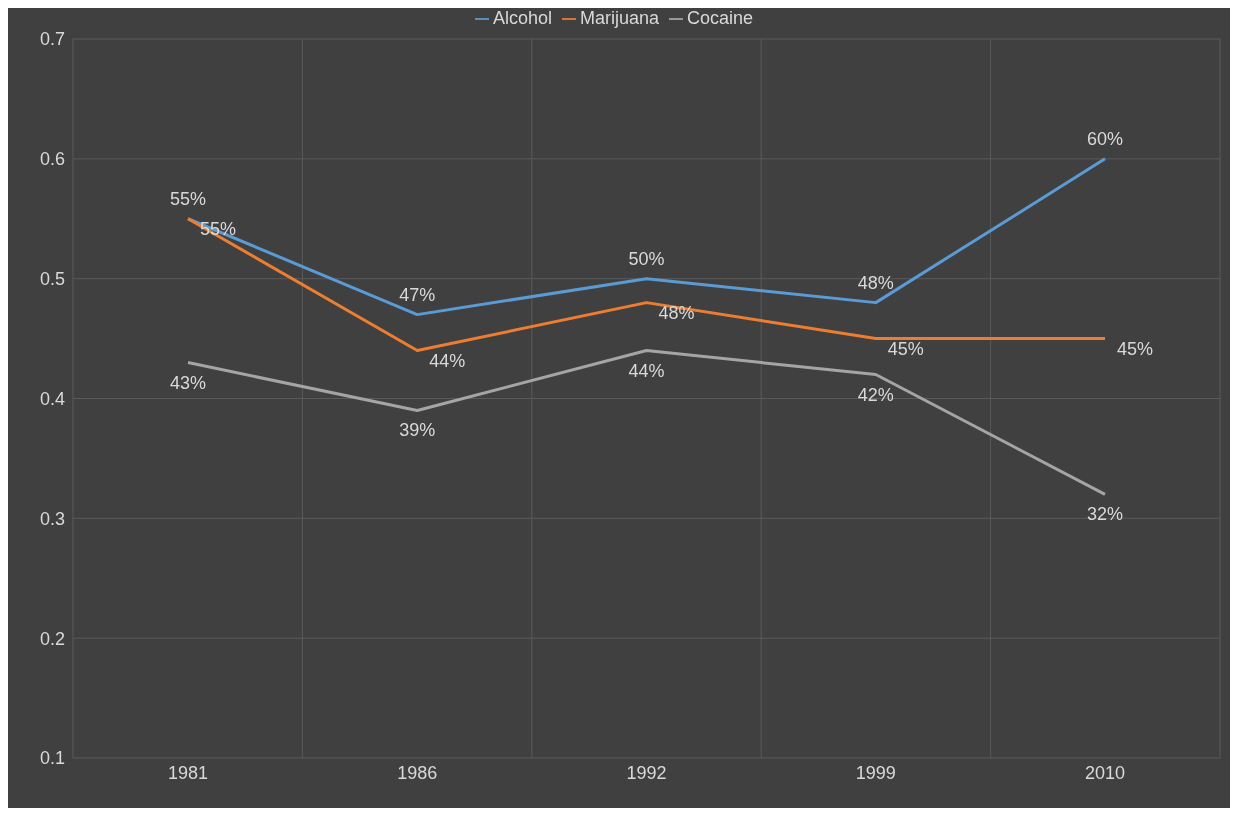  I want to click on y-tick-label: 0.4, so click(52, 398).